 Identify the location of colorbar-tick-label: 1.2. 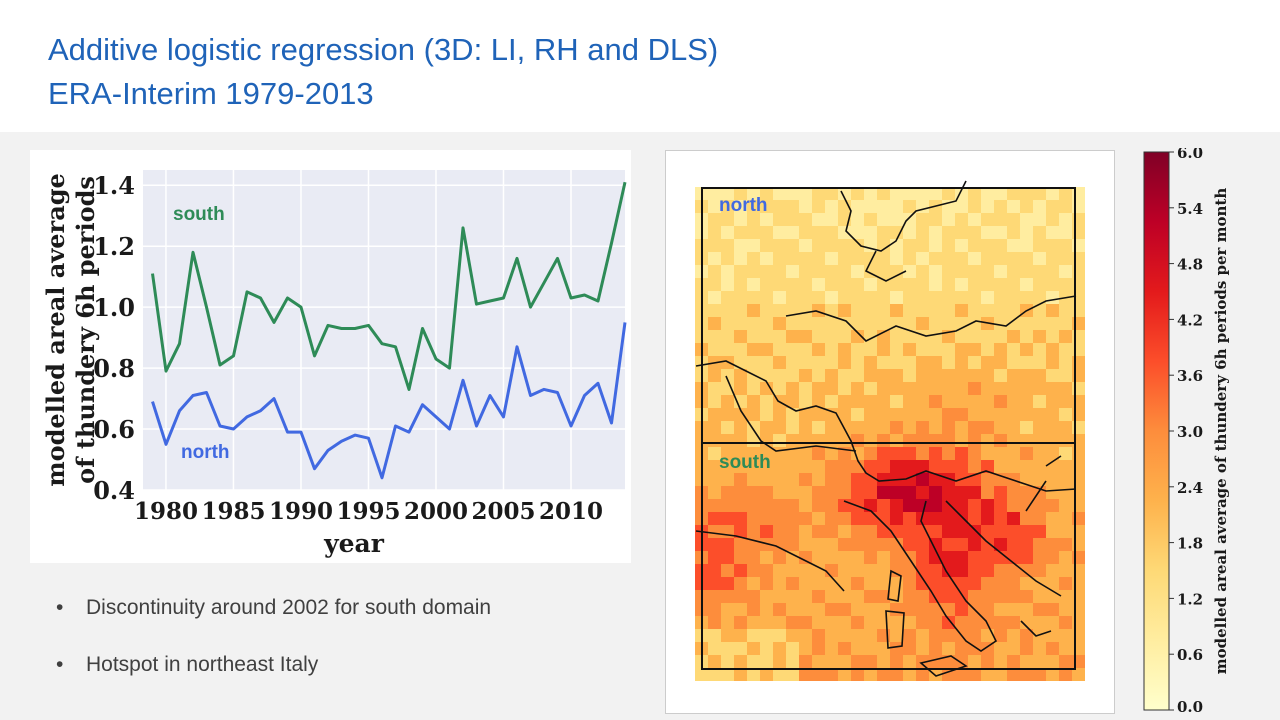
(1190, 599).